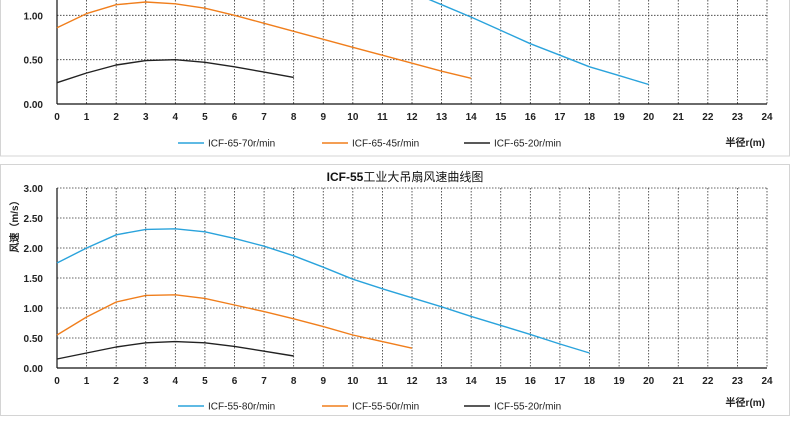  What do you see at coordinates (14, 223) in the screenshot?
I see `y-axis-label: 风速（m/s）` at bounding box center [14, 223].